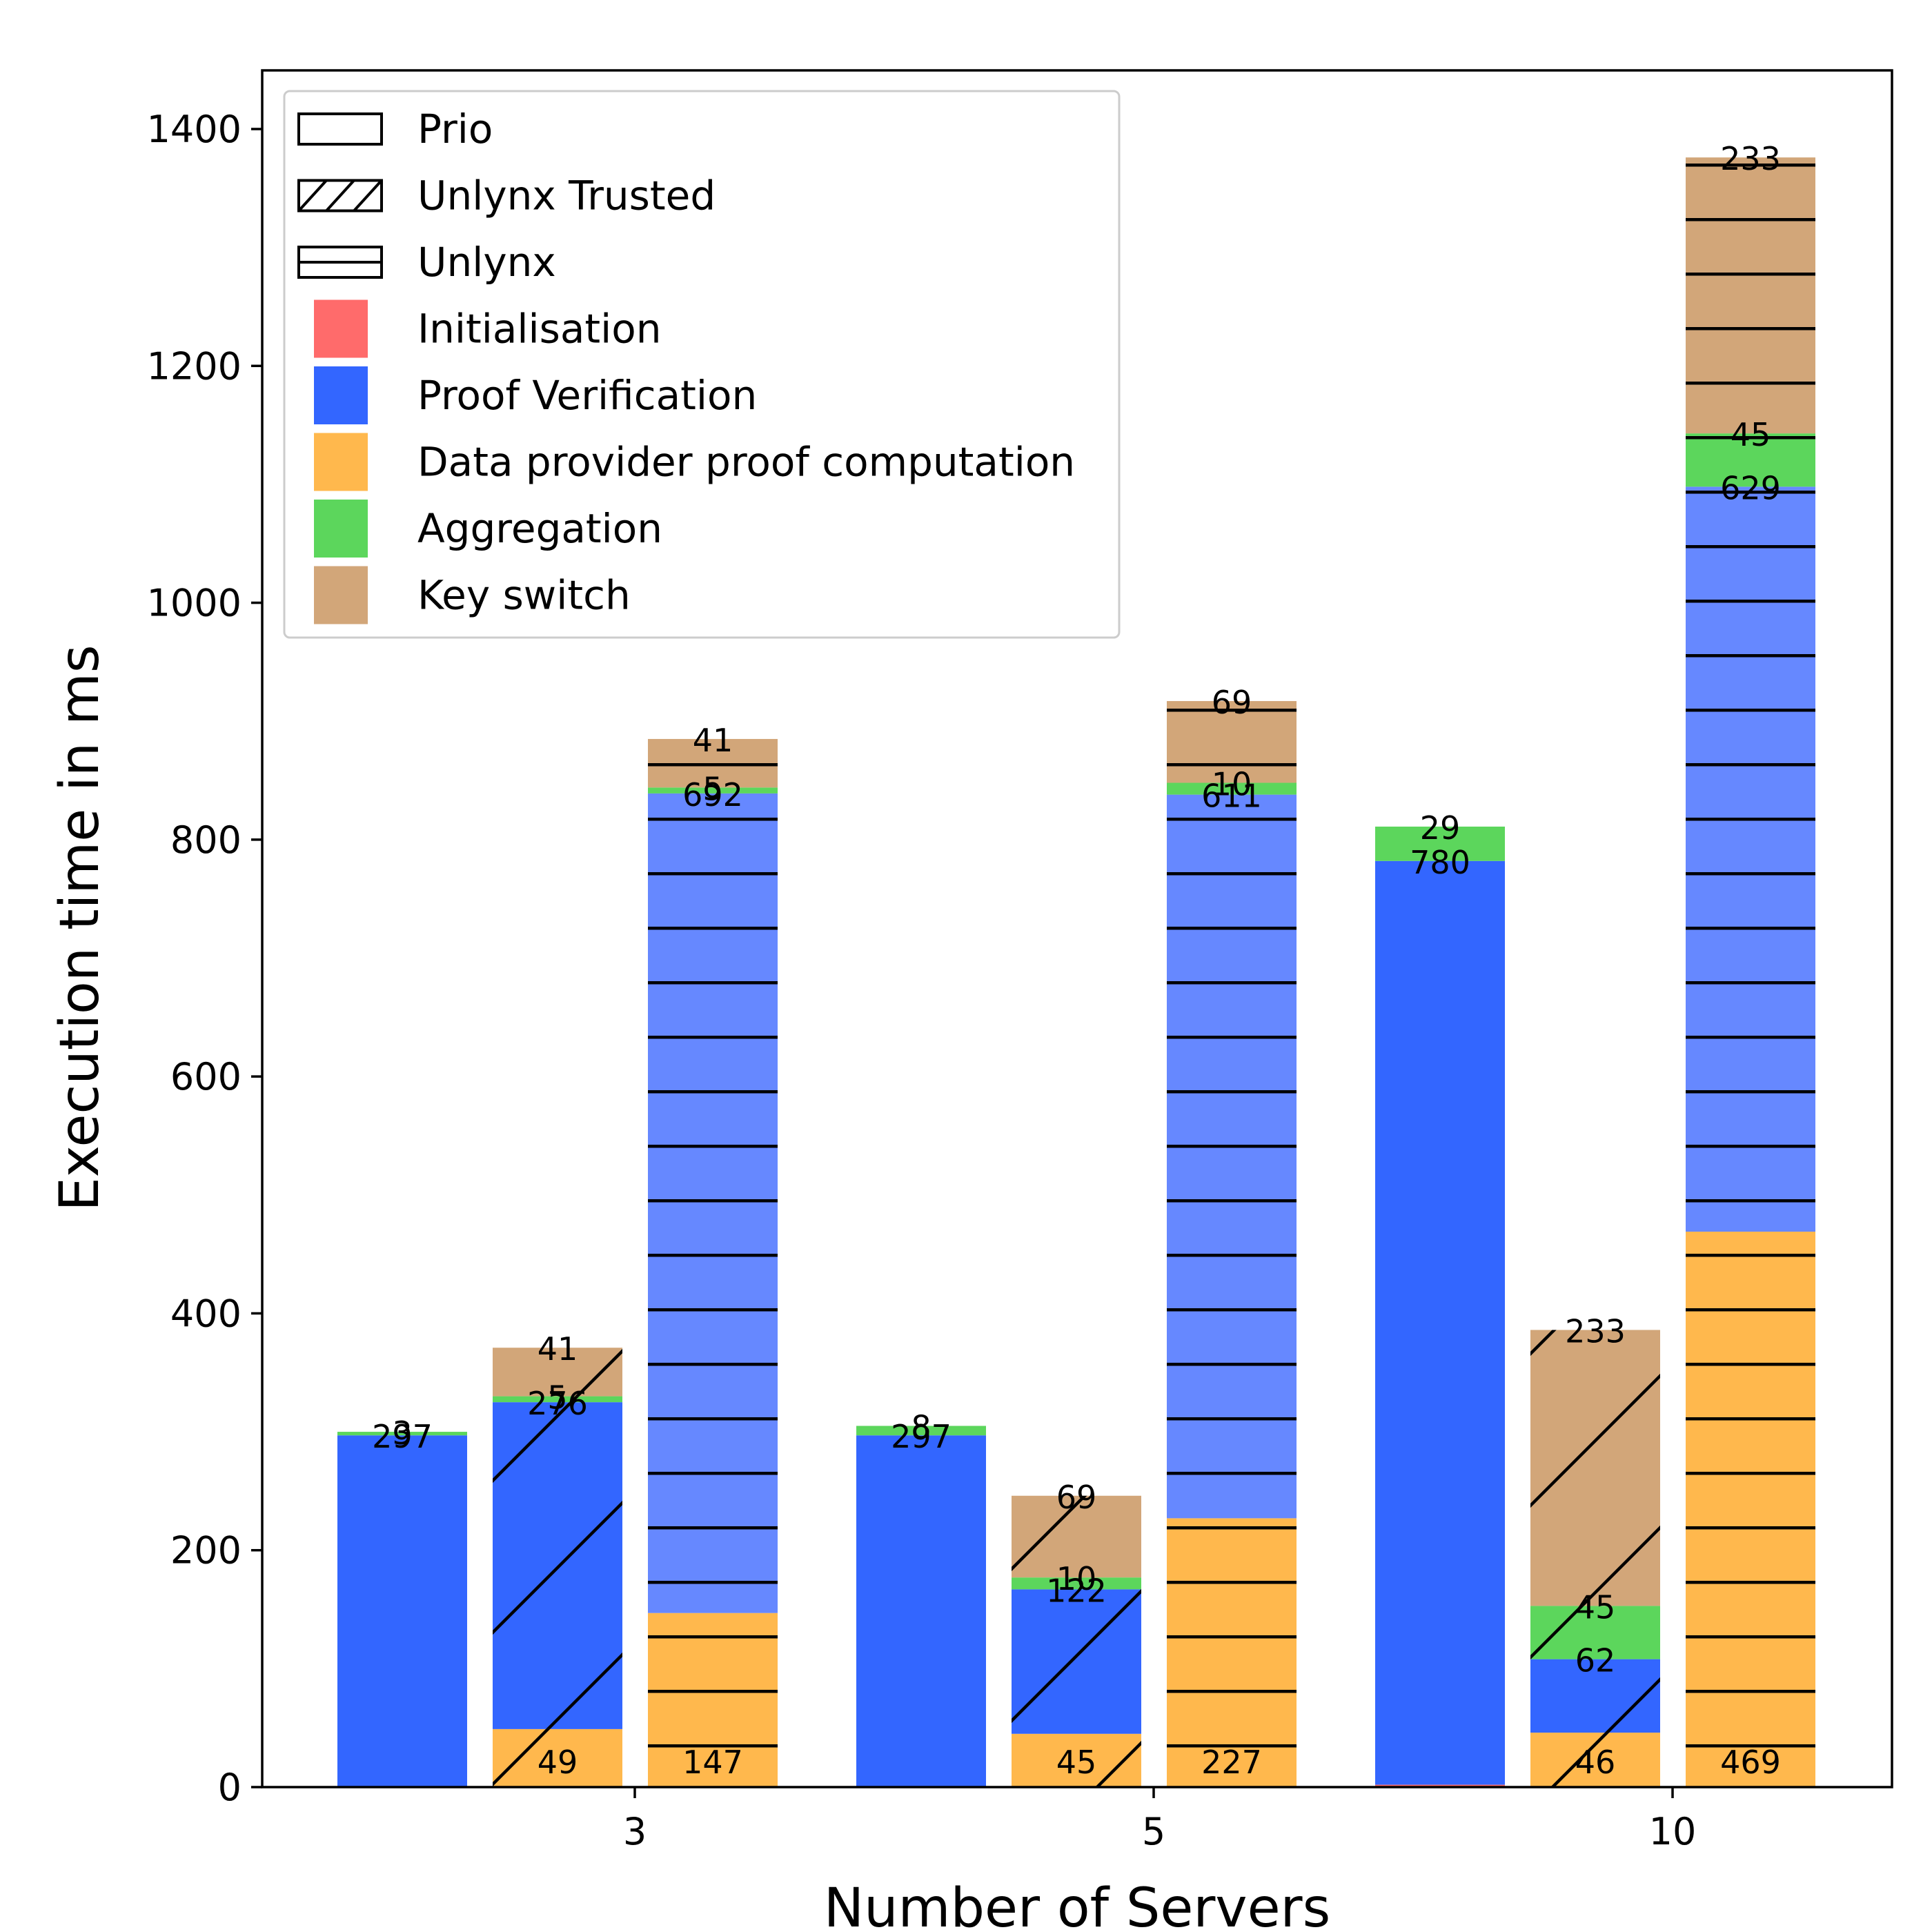 This screenshot has height=1932, width=1932. What do you see at coordinates (229, 1787) in the screenshot?
I see `y-tick-label-0: 0` at bounding box center [229, 1787].